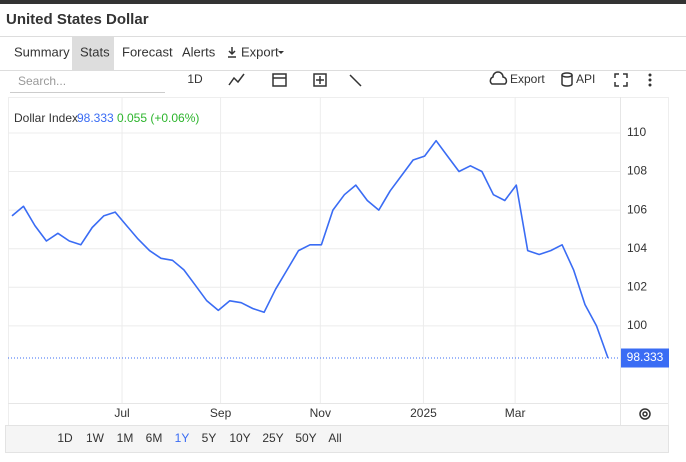  I want to click on range-button: 10Y, so click(239, 438).